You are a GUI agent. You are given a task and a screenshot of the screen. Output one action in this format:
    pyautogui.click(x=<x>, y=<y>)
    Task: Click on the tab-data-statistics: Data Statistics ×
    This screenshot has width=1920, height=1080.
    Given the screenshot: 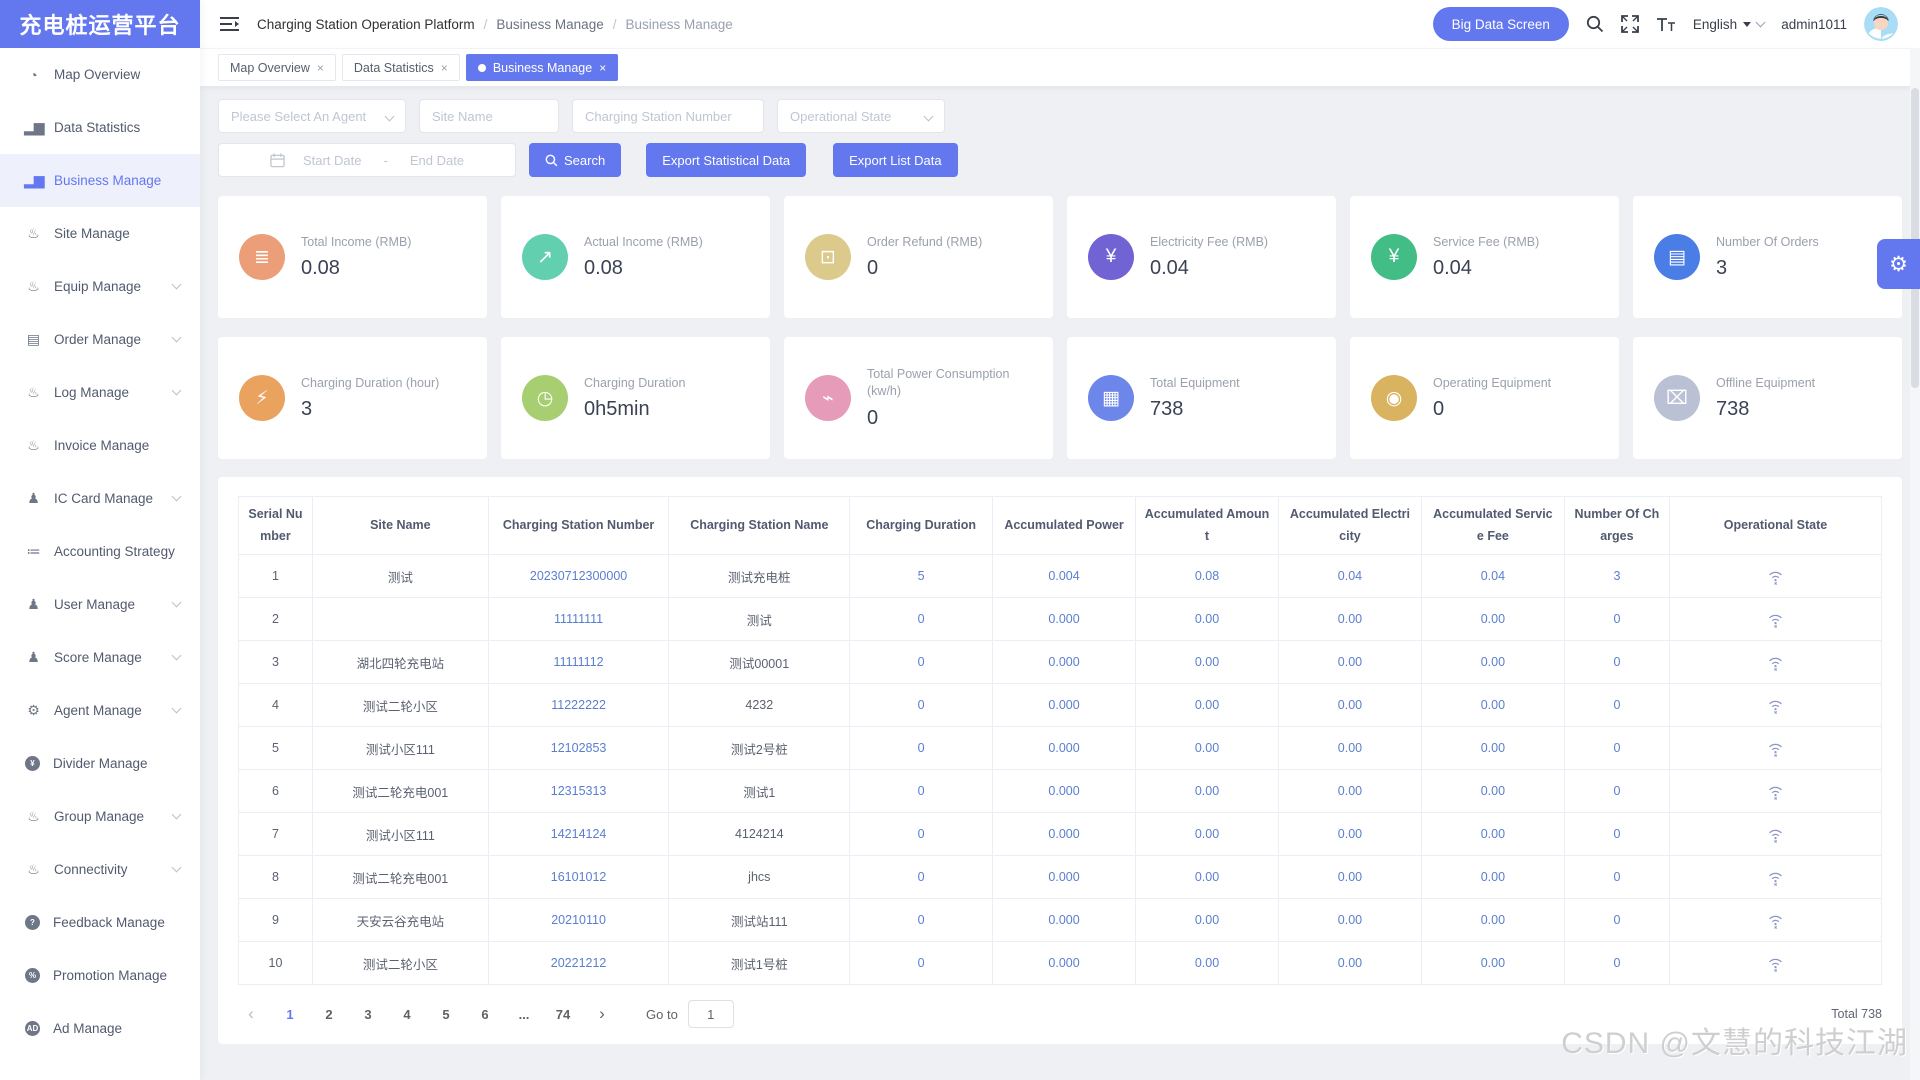 What is the action you would take?
    pyautogui.click(x=400, y=67)
    